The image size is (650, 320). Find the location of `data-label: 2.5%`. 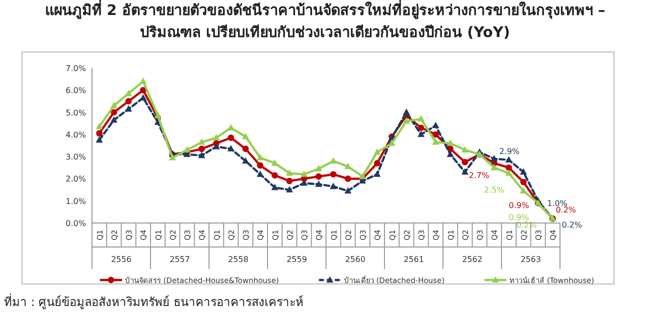

data-label: 2.5% is located at coordinates (494, 190).